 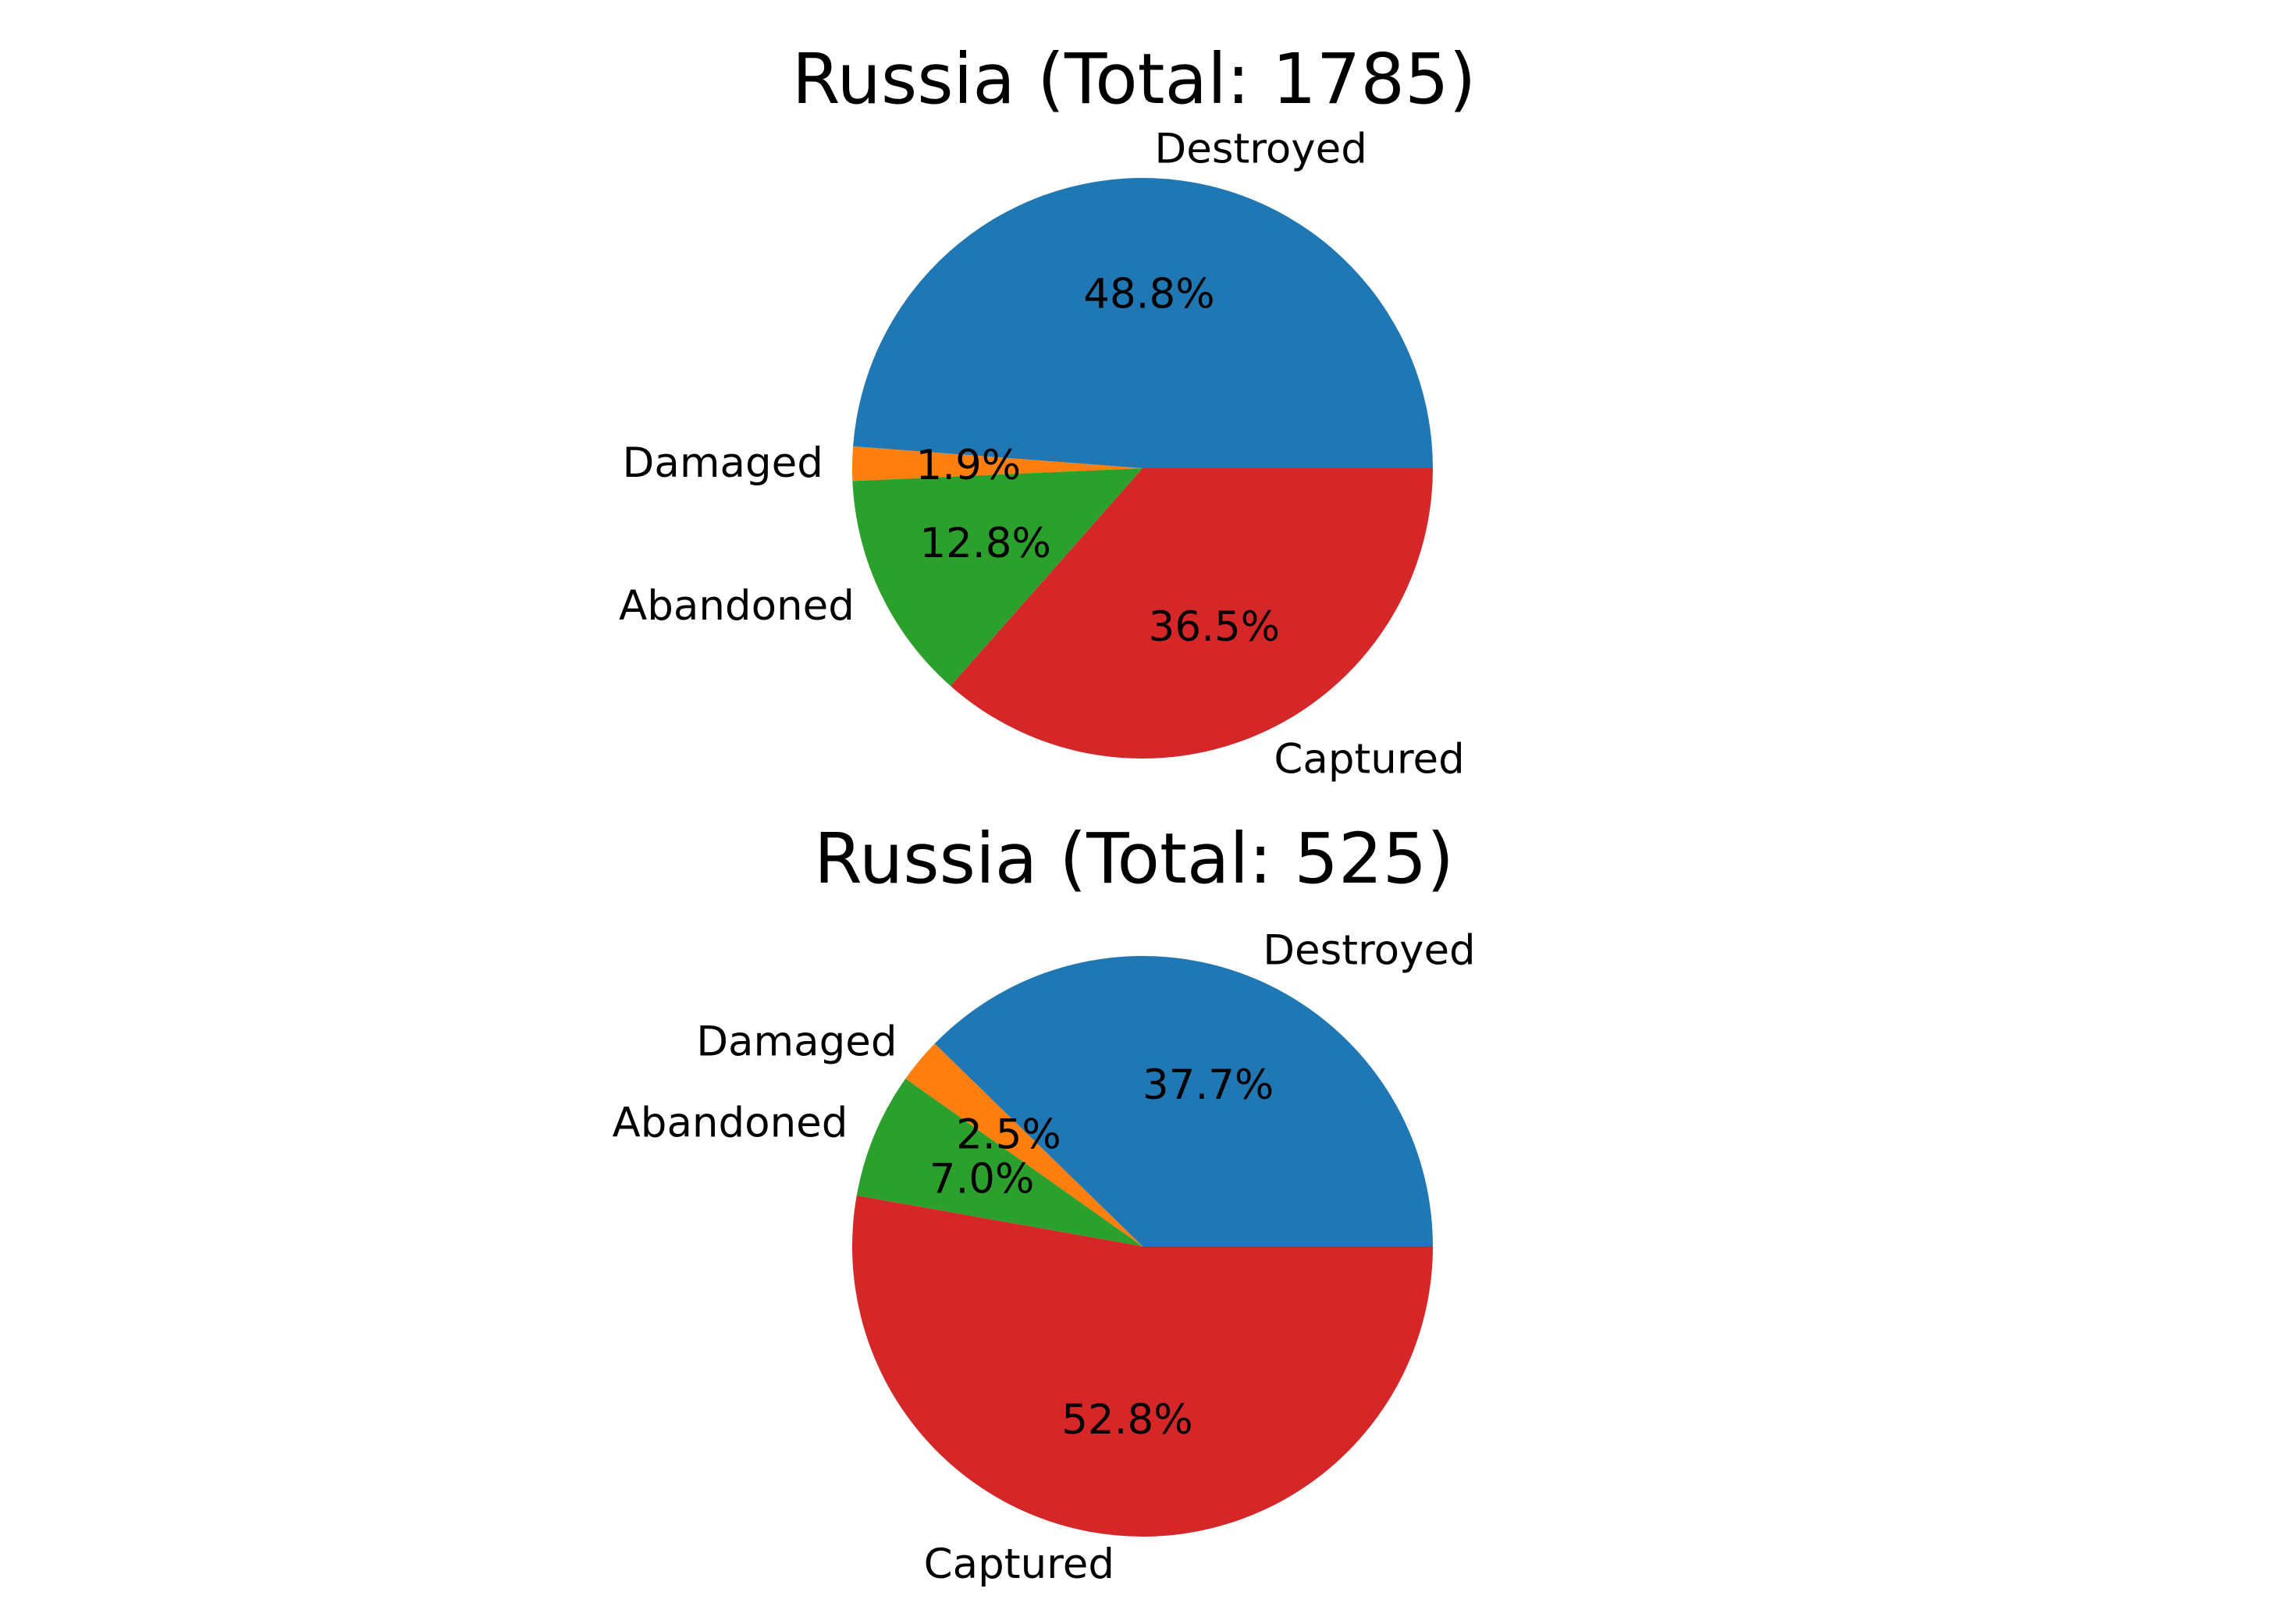 What do you see at coordinates (730, 1123) in the screenshot?
I see `chart-2-label-abandoned: Abandoned` at bounding box center [730, 1123].